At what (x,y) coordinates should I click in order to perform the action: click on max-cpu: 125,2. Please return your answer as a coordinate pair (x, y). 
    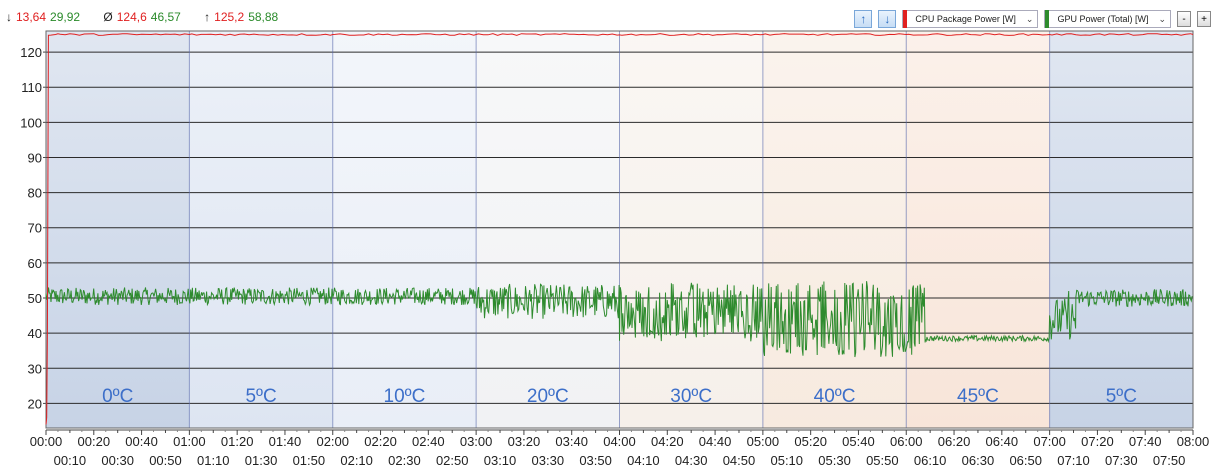
    Looking at the image, I should click on (229, 17).